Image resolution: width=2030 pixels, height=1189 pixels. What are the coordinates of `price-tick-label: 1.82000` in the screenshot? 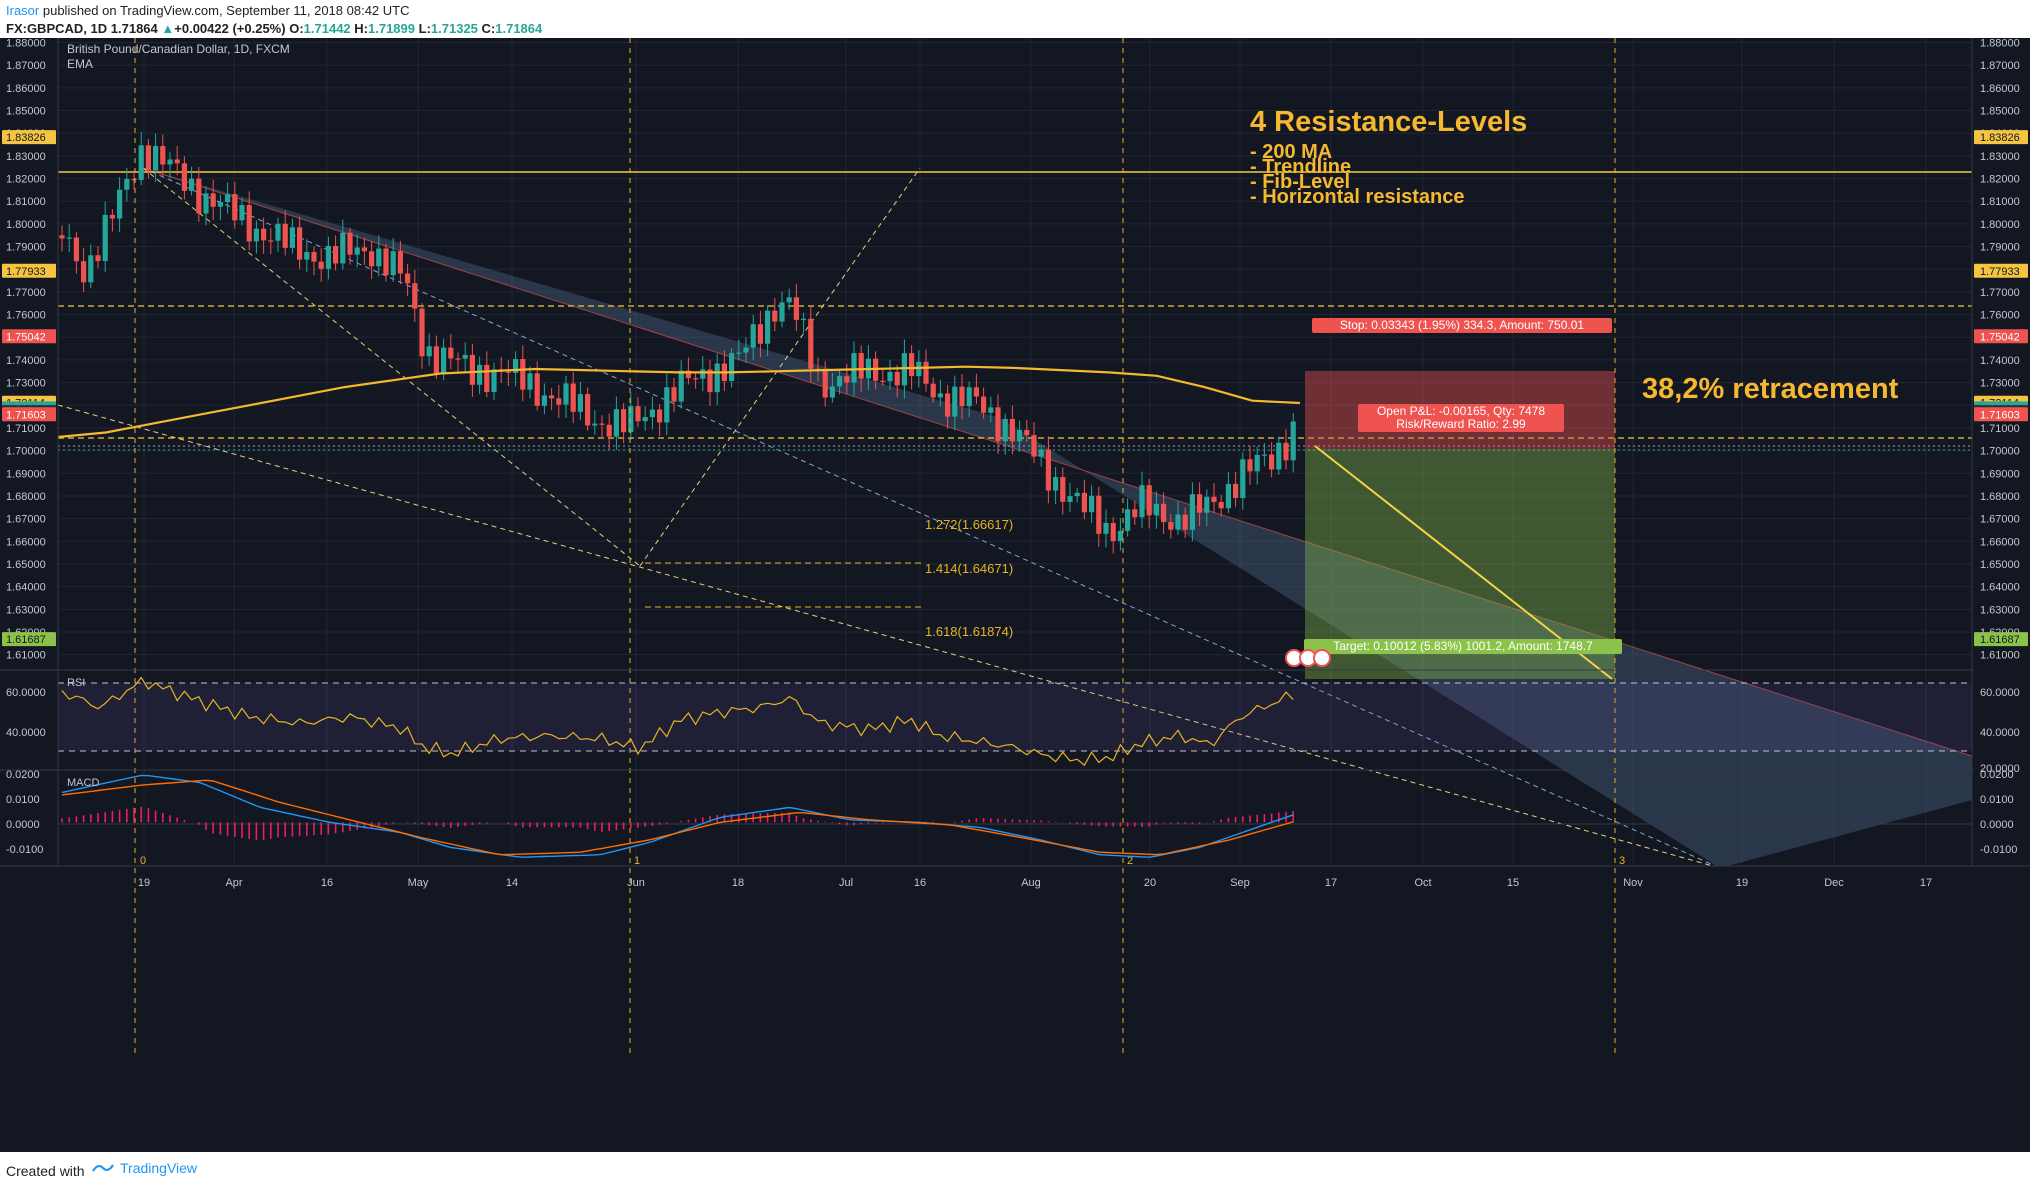 It's located at (26, 180).